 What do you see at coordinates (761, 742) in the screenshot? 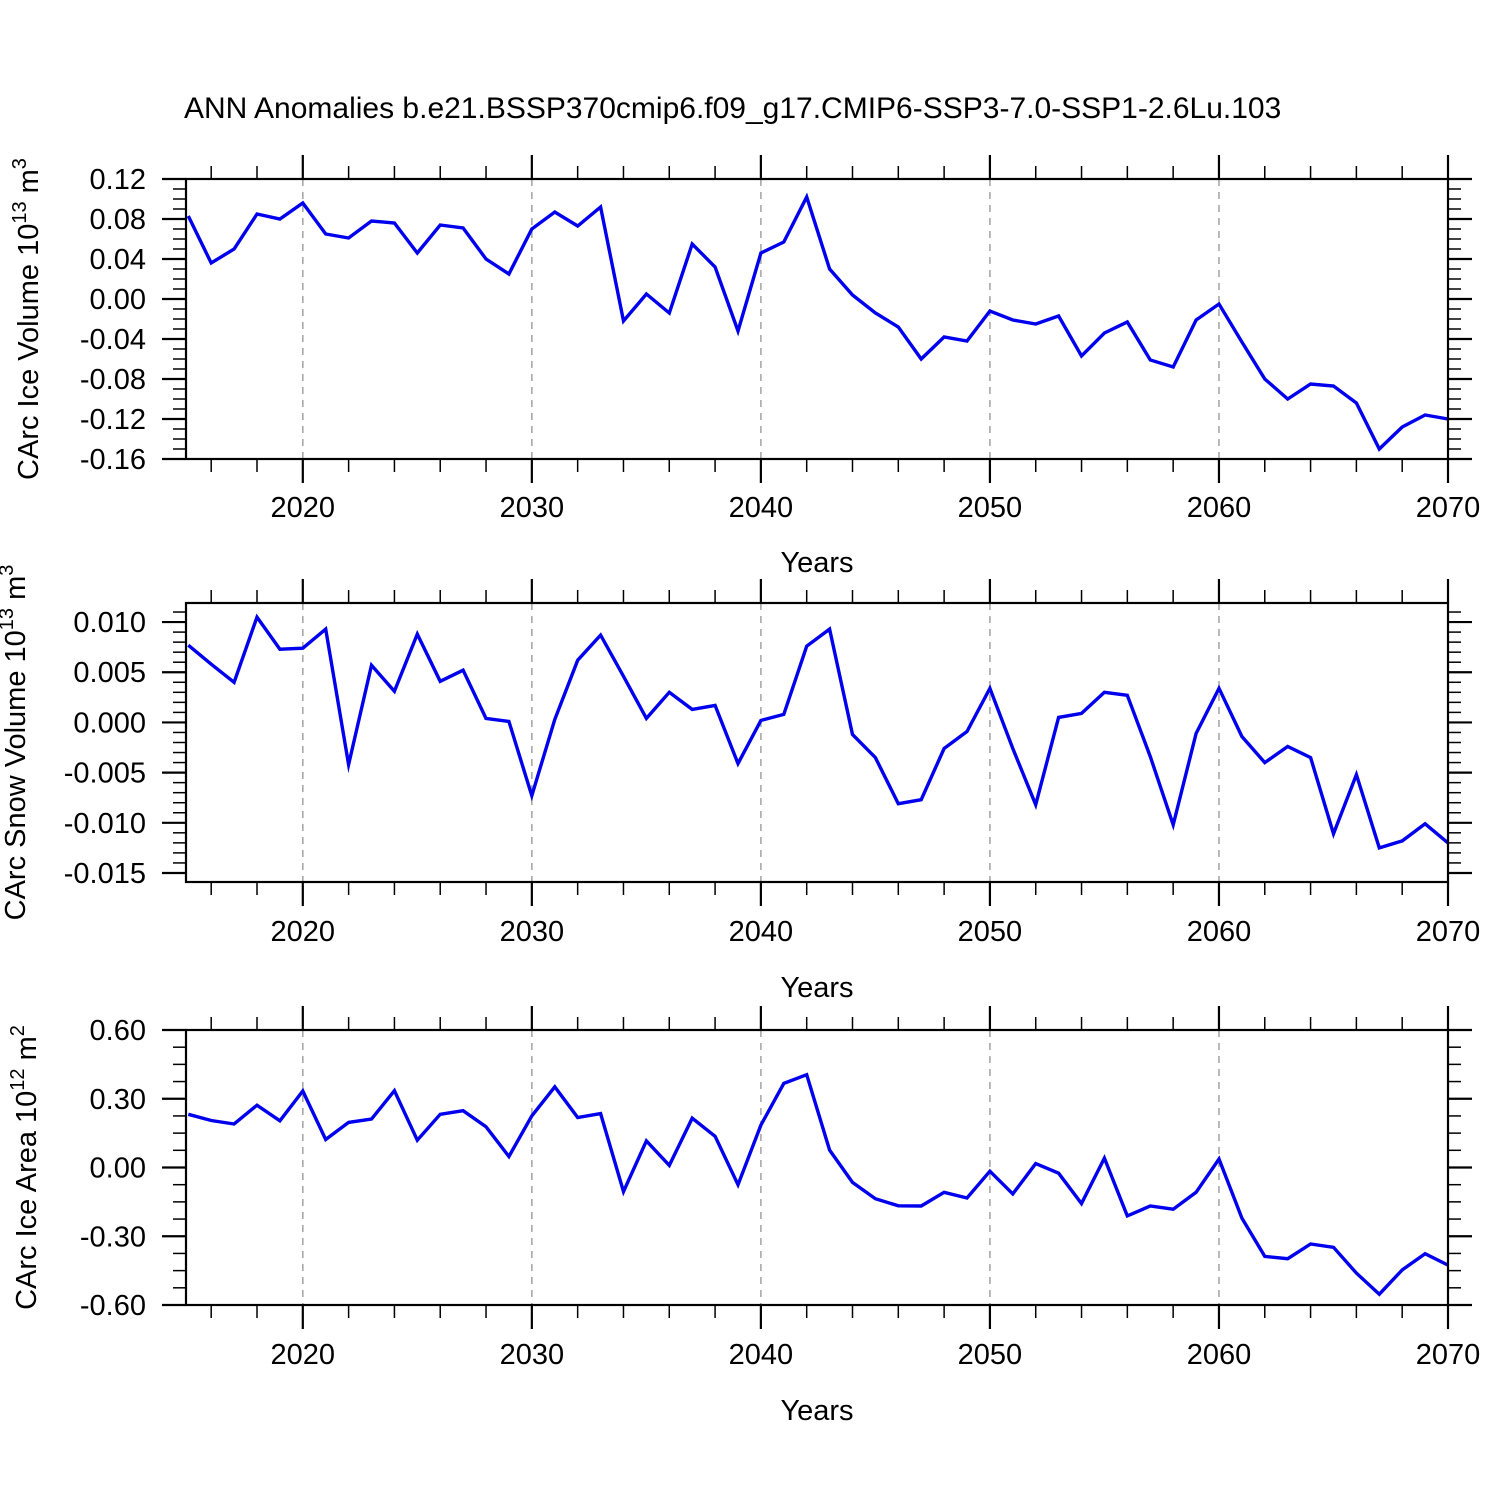
I see `snow-volume-gridlines` at bounding box center [761, 742].